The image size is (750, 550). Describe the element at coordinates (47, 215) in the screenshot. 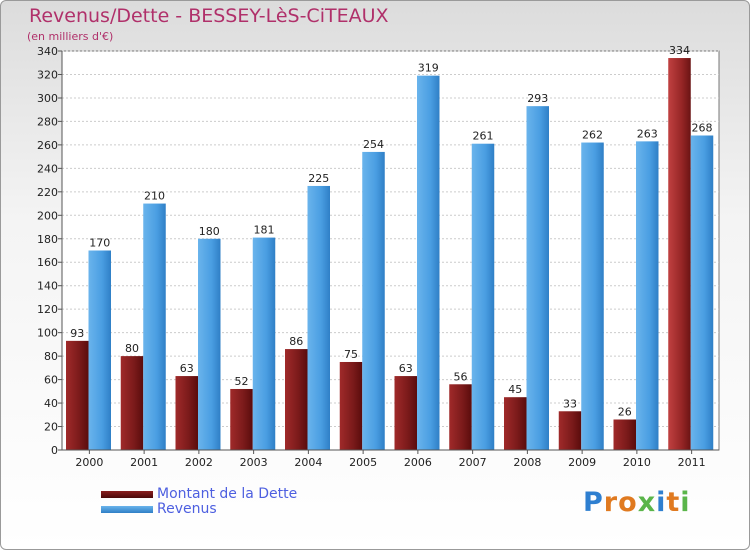

I see `y-tick-label: 200` at that location.